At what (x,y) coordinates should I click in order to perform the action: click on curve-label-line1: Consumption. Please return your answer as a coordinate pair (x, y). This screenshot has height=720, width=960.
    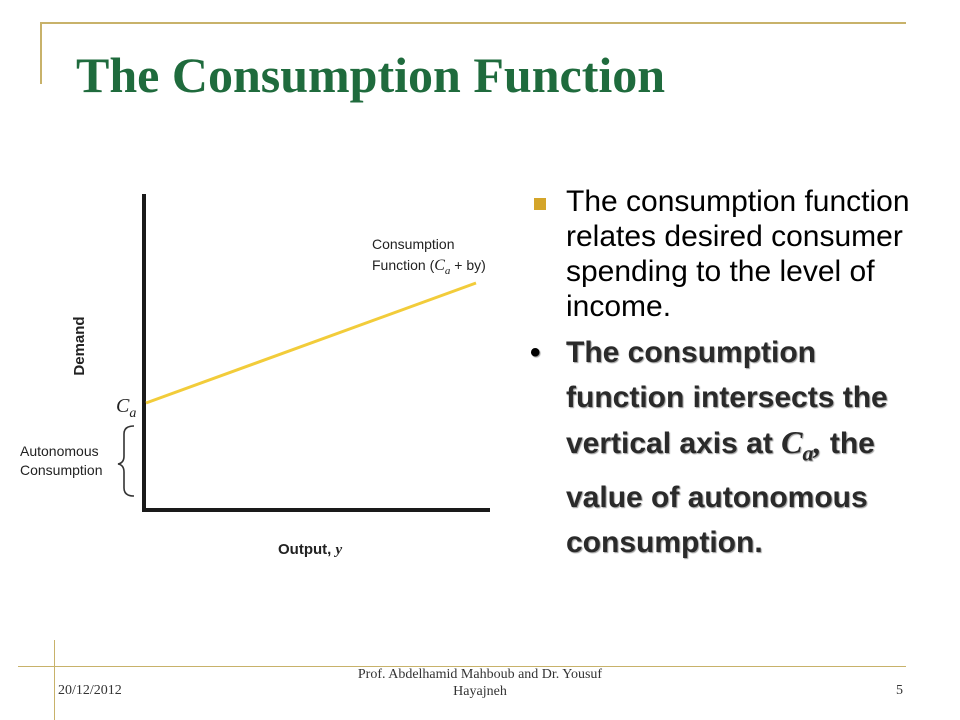
    Looking at the image, I should click on (413, 244).